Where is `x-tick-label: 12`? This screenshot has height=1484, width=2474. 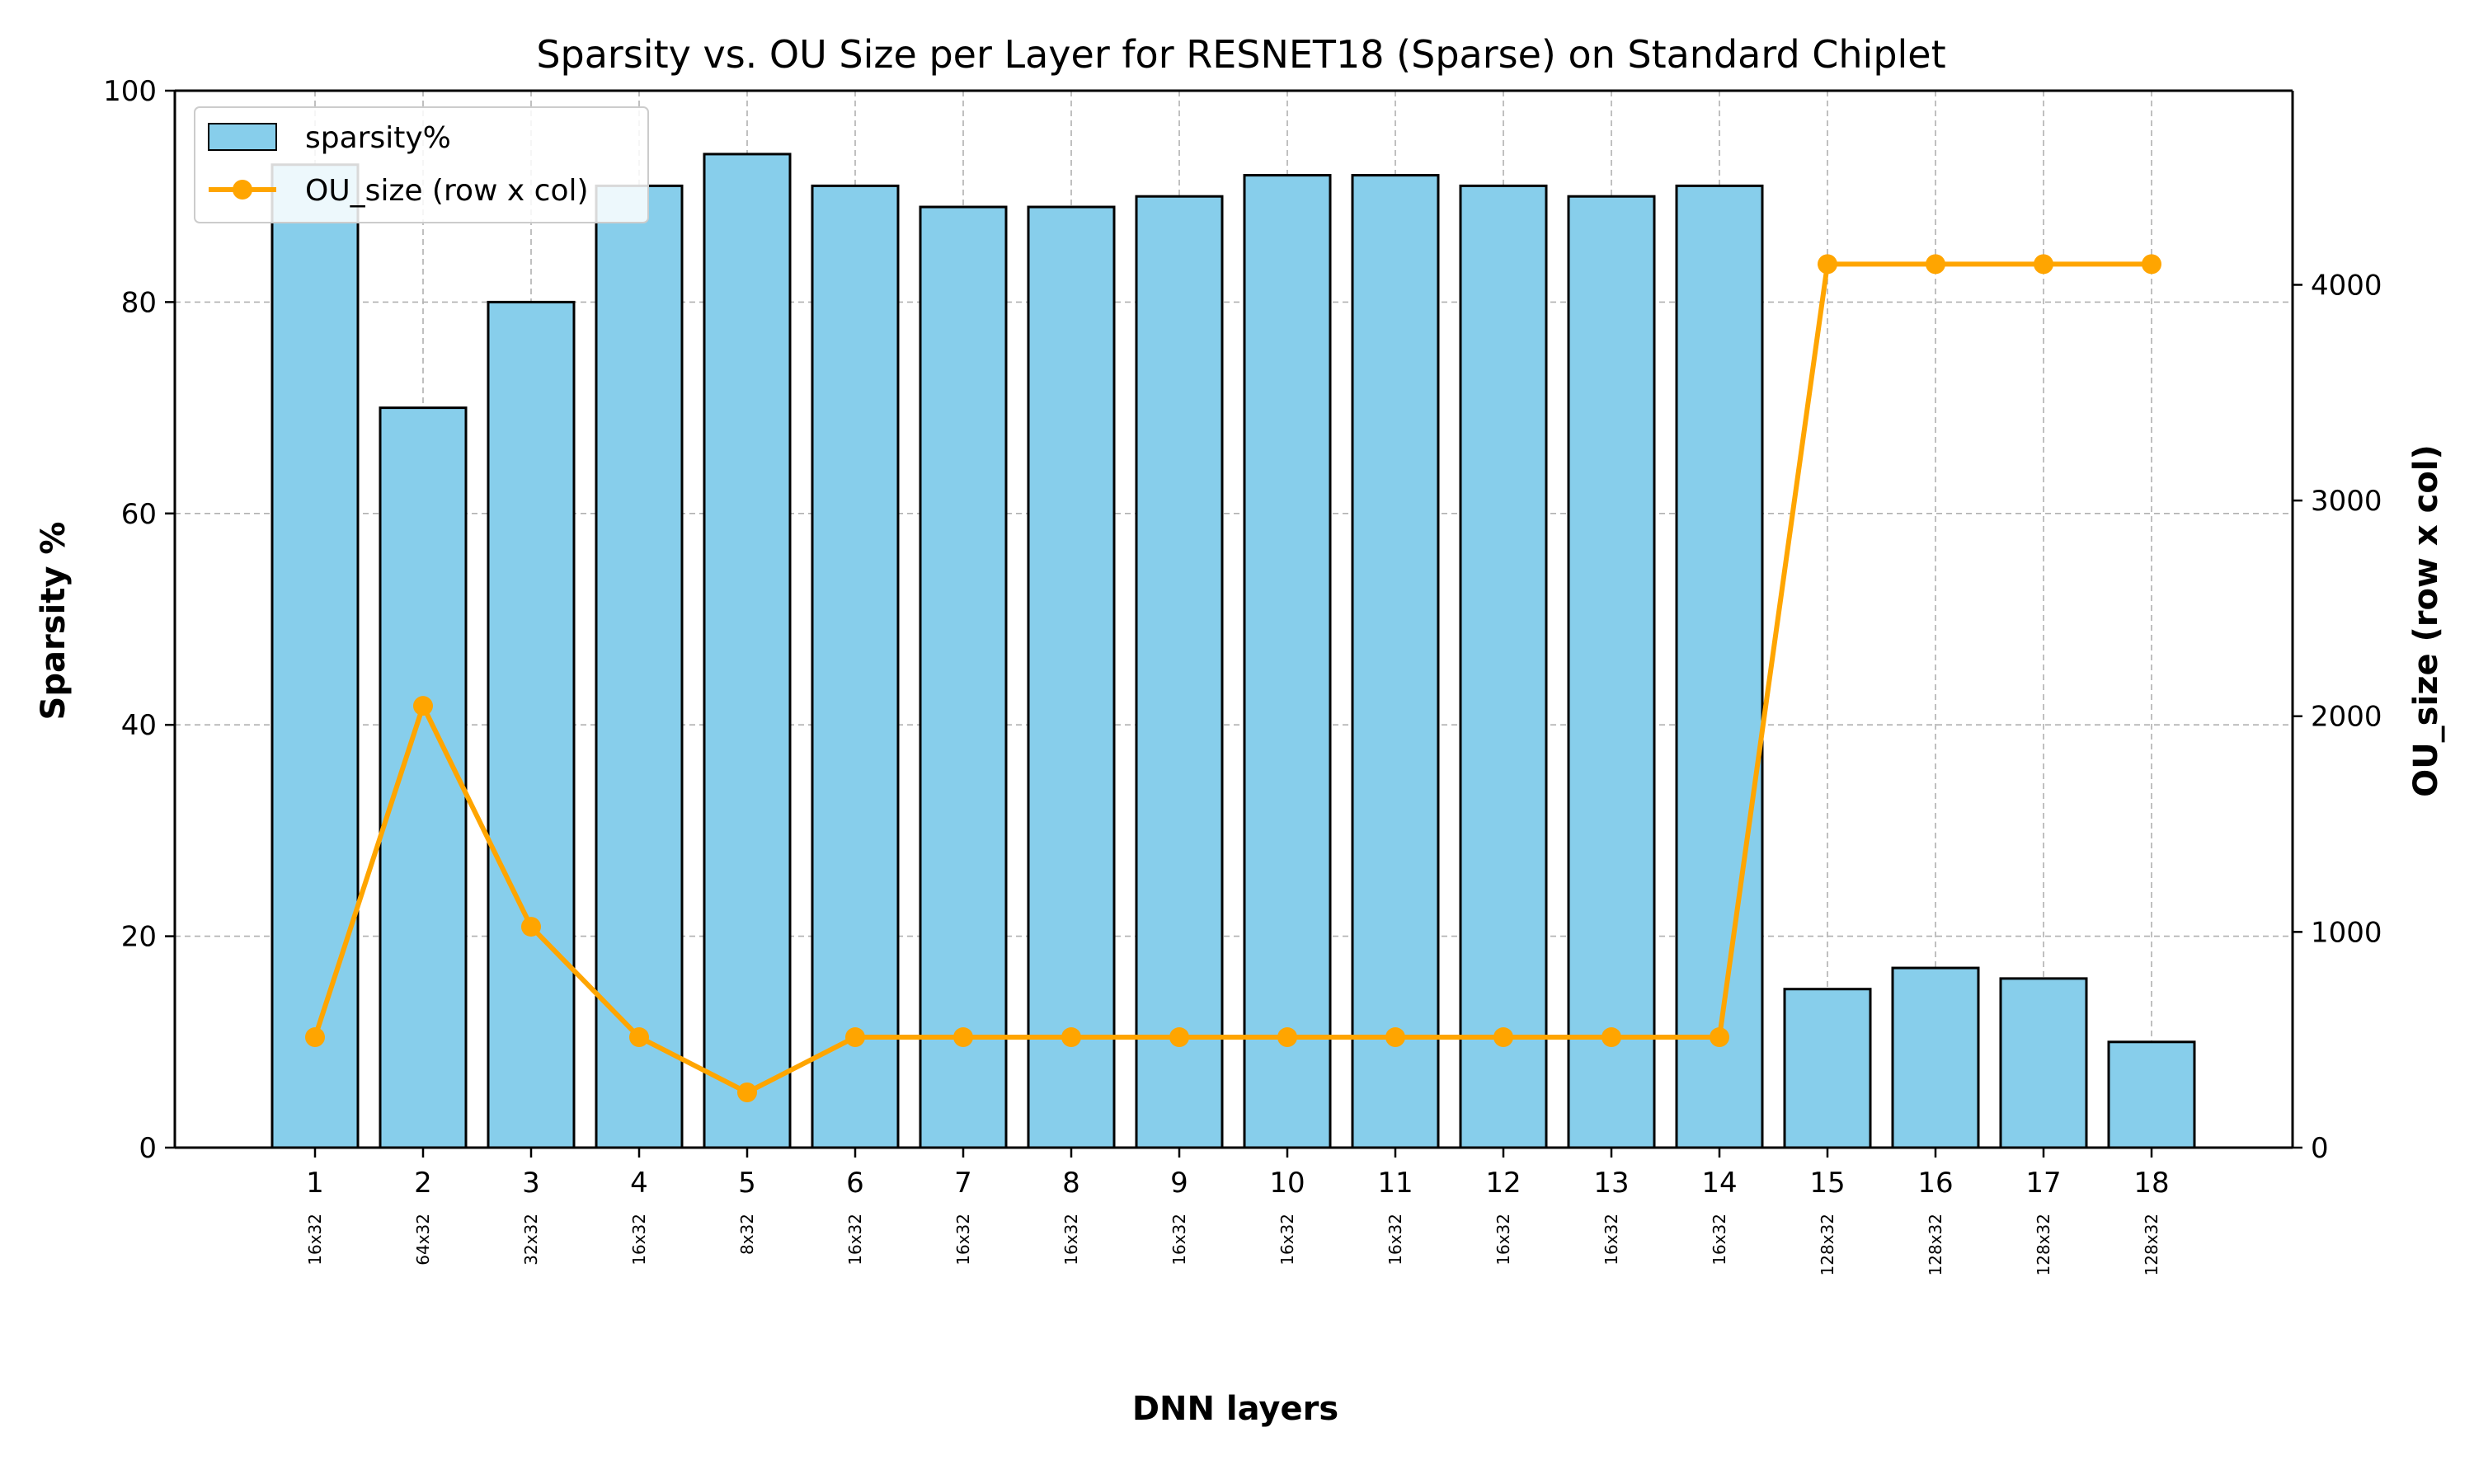 x-tick-label: 12 is located at coordinates (1503, 1183).